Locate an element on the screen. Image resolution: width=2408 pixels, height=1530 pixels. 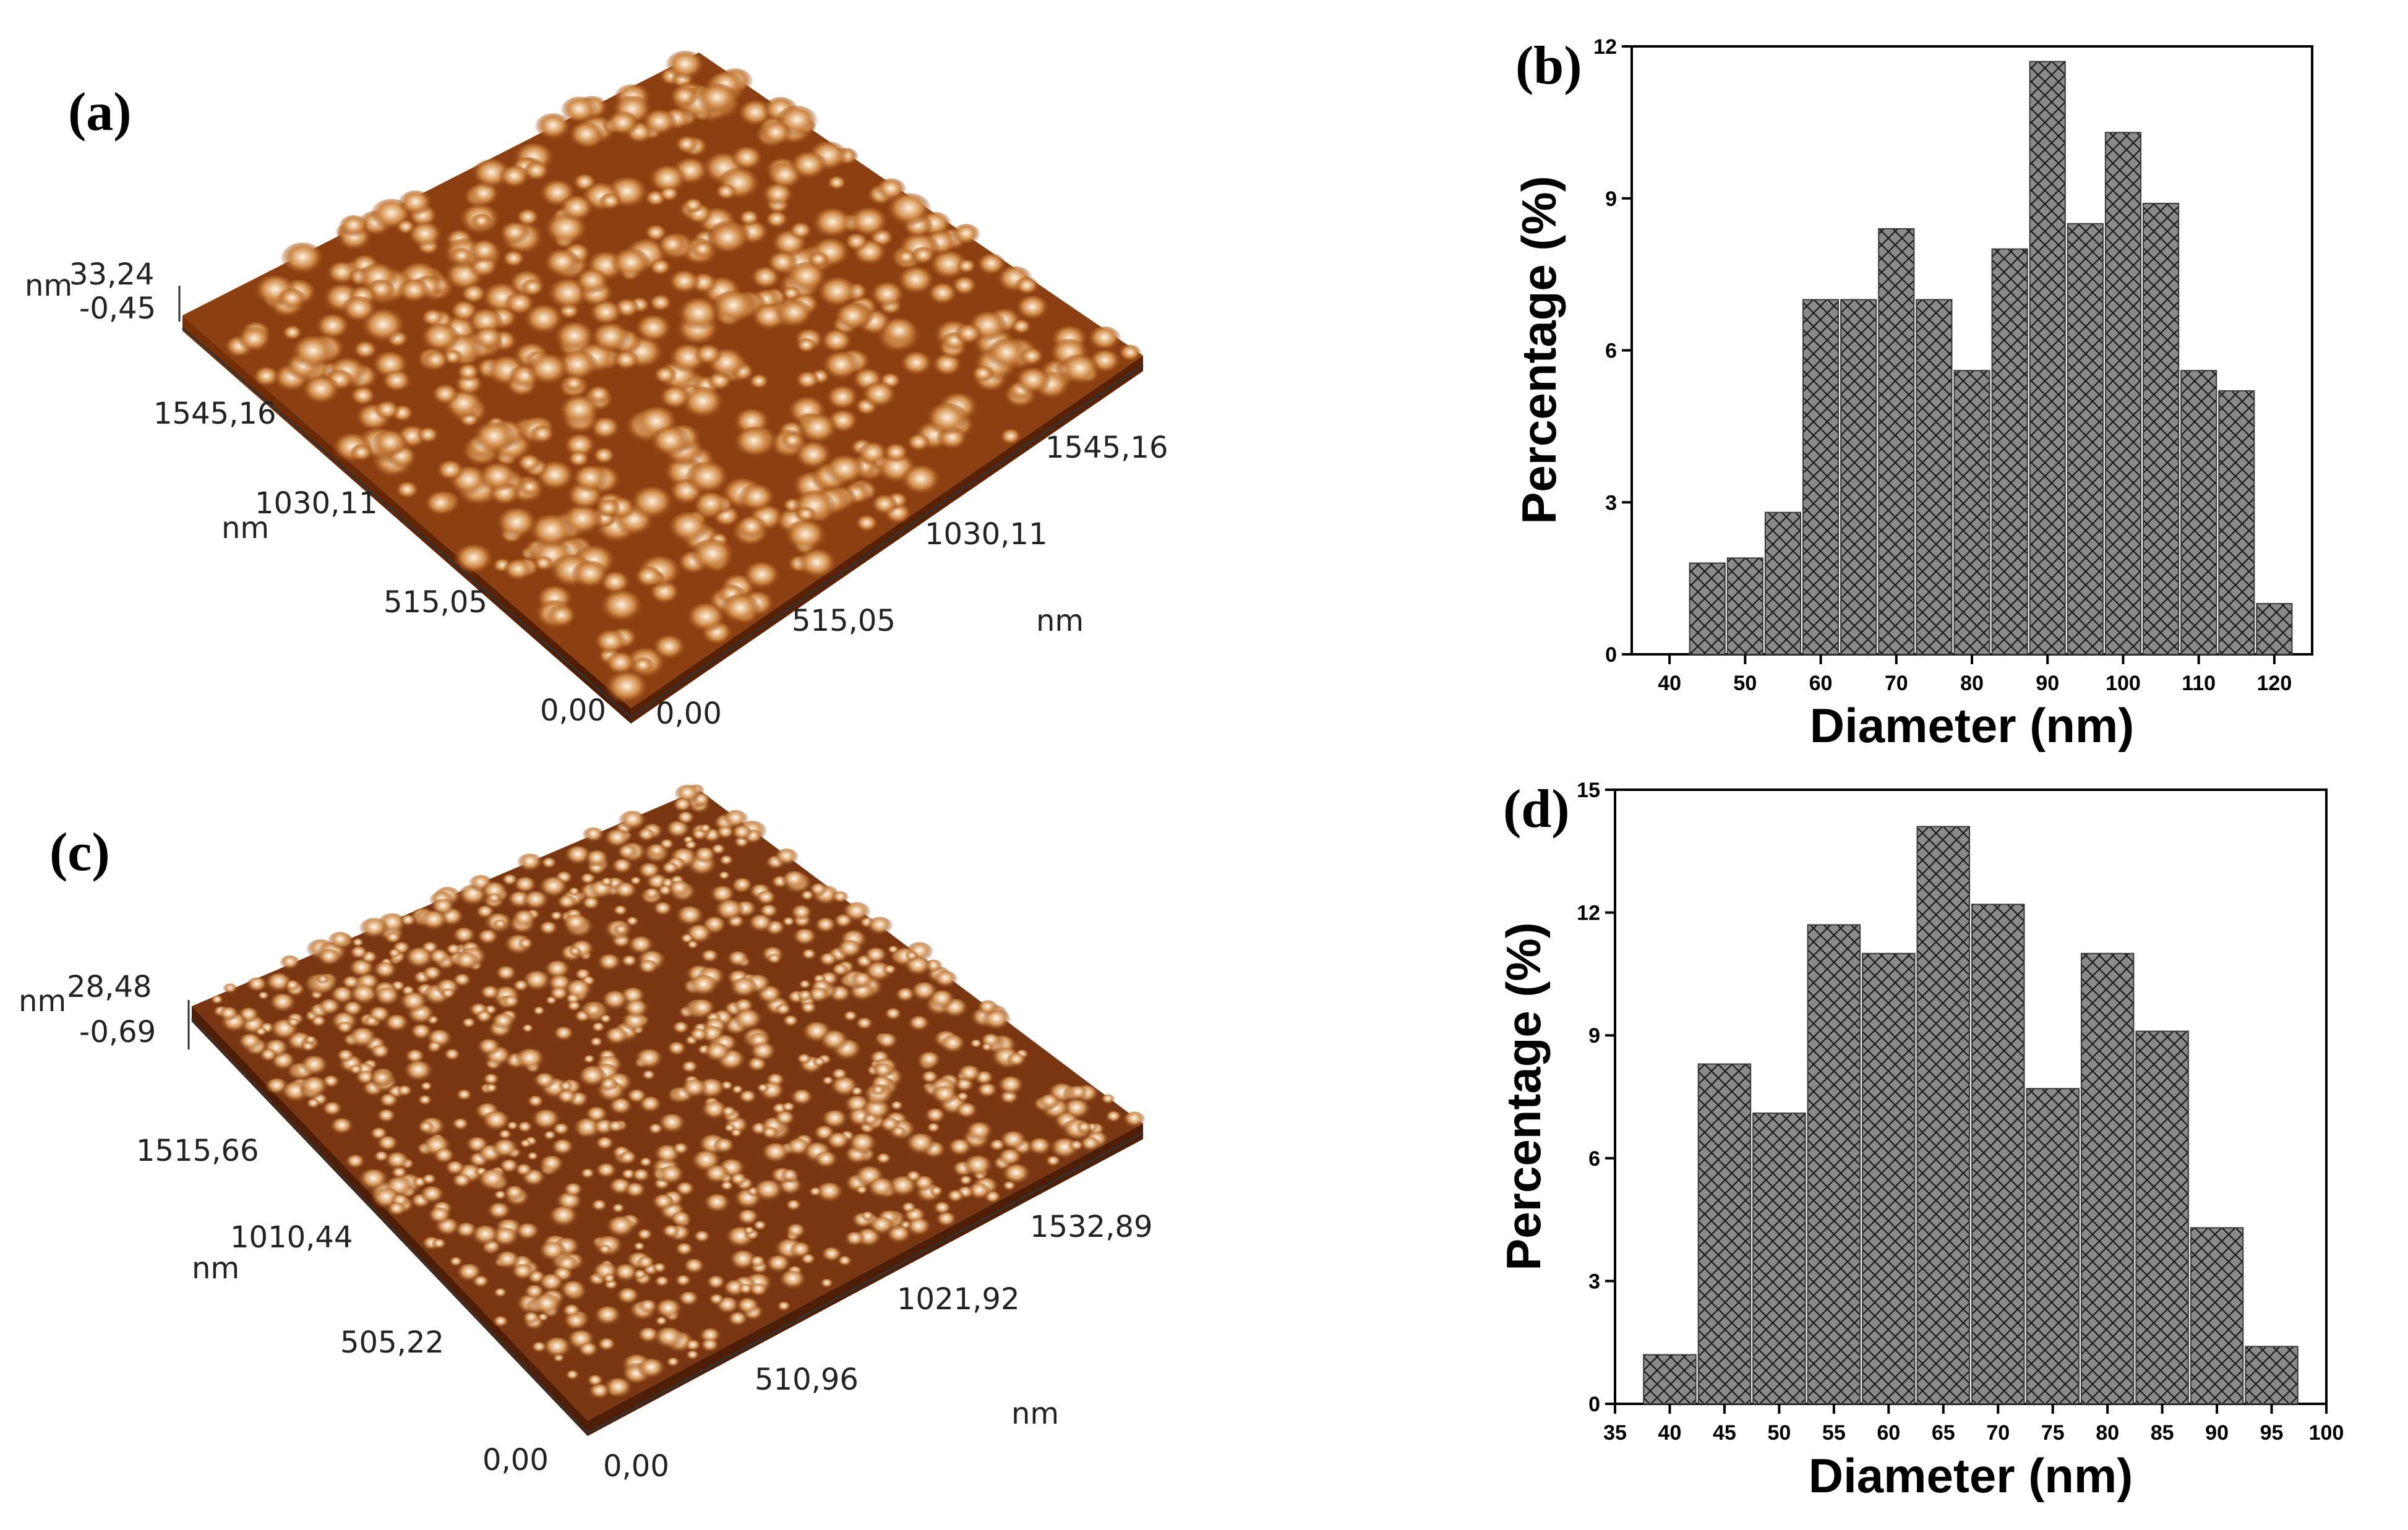
left-tick-2: 1010,44 is located at coordinates (291, 1237).